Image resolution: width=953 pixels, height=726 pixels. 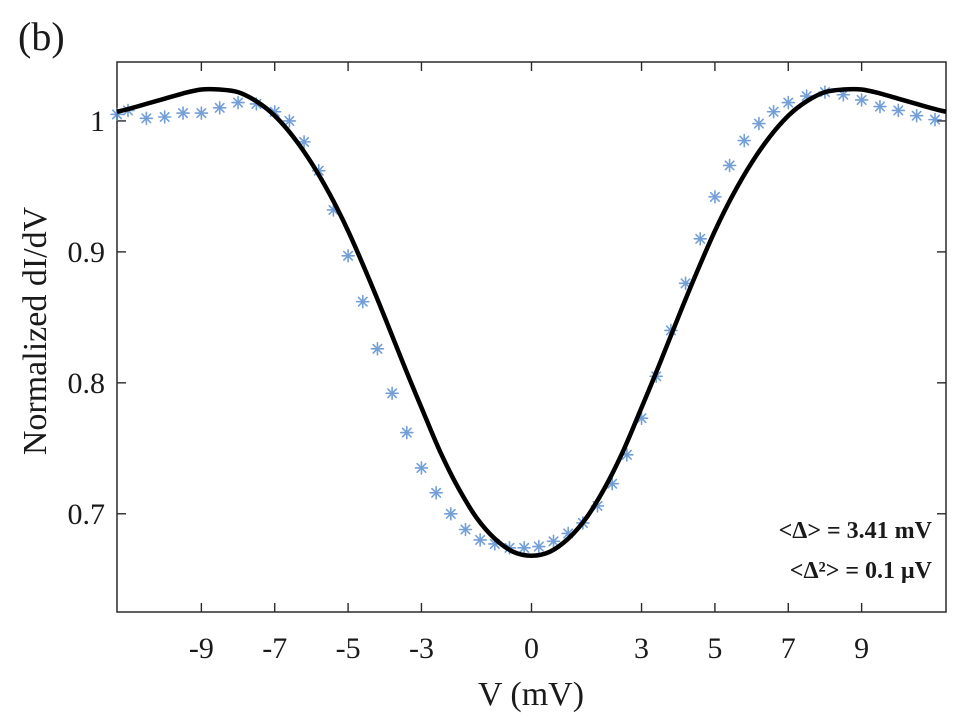 I want to click on annotation-mean-gap: <Δ> = 3.41 mV, so click(x=856, y=531).